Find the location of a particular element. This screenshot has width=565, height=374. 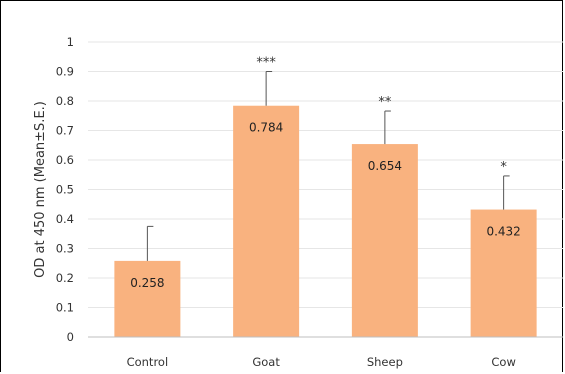

y-tick-label: 0.9 is located at coordinates (65, 72).